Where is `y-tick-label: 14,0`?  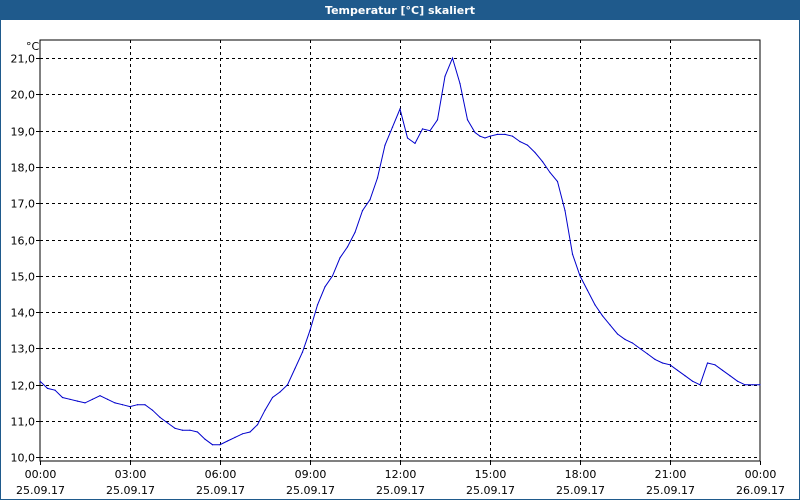 y-tick-label: 14,0 is located at coordinates (23, 313).